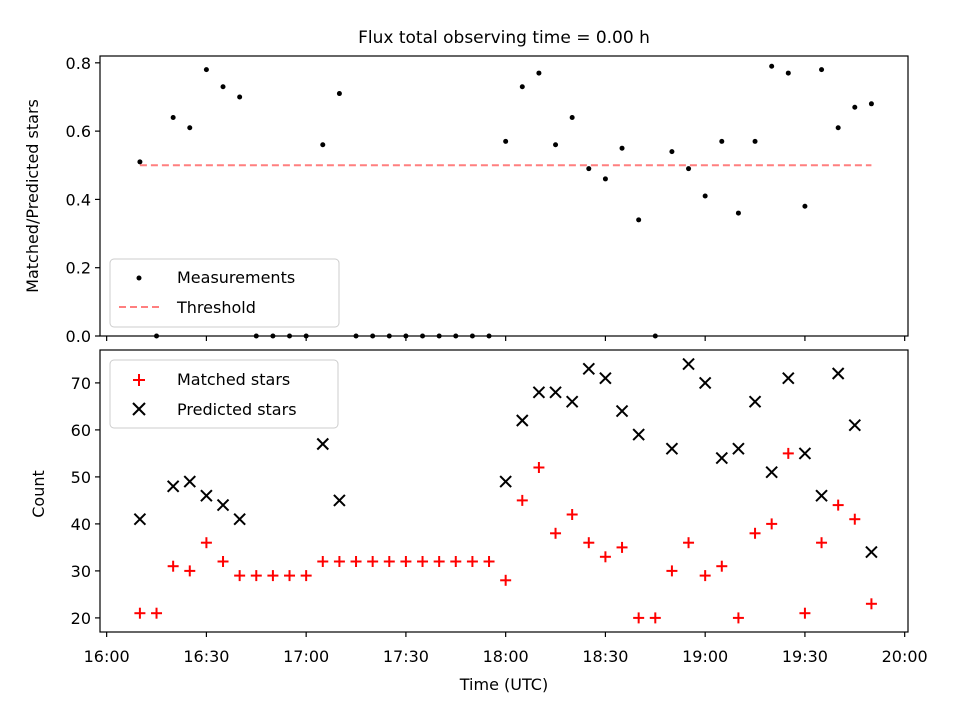  I want to click on x-tick-label: 19:00, so click(705, 656).